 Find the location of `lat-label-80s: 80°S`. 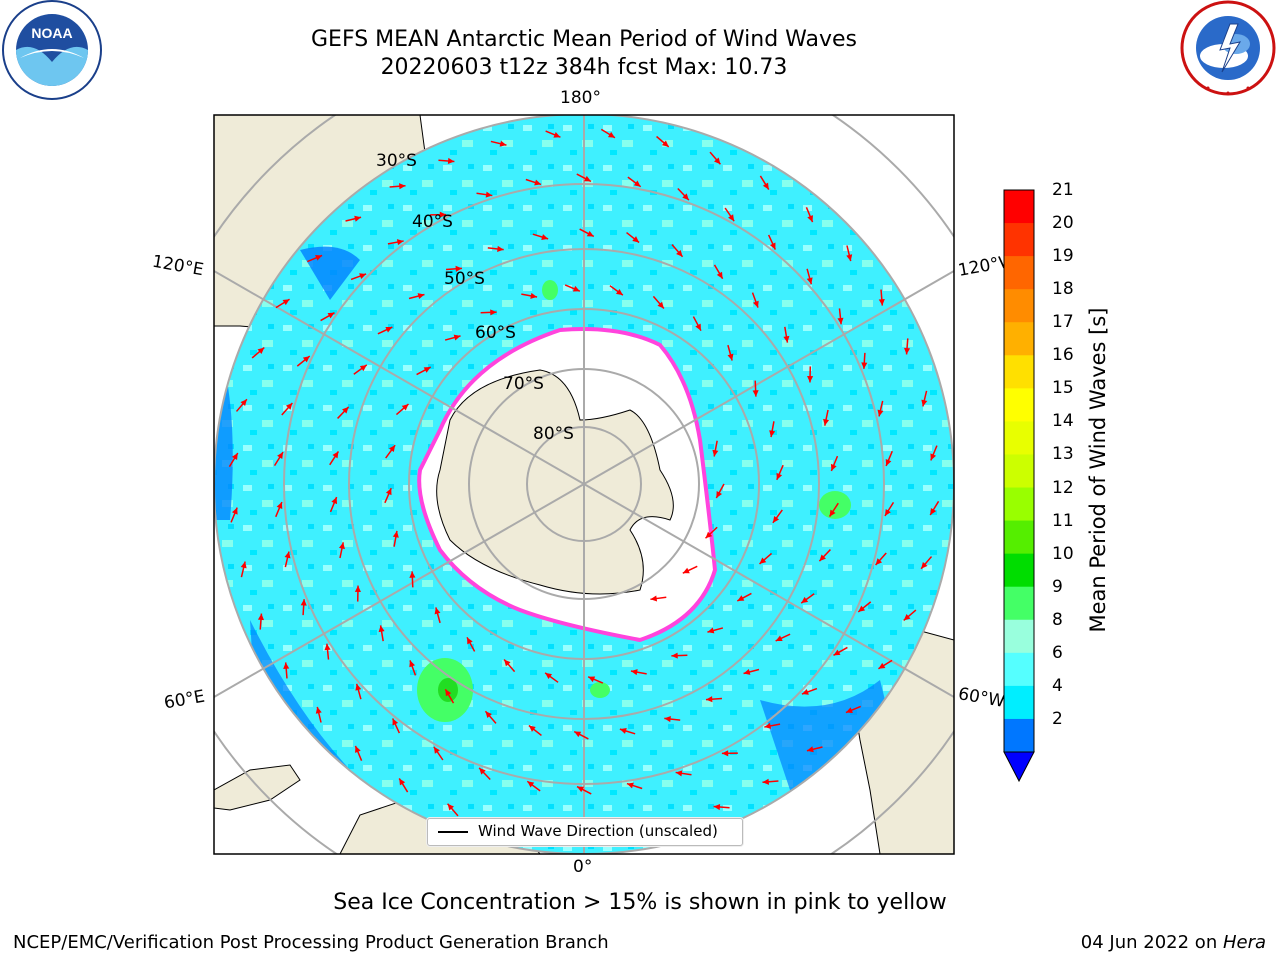

lat-label-80s: 80°S is located at coordinates (553, 434).